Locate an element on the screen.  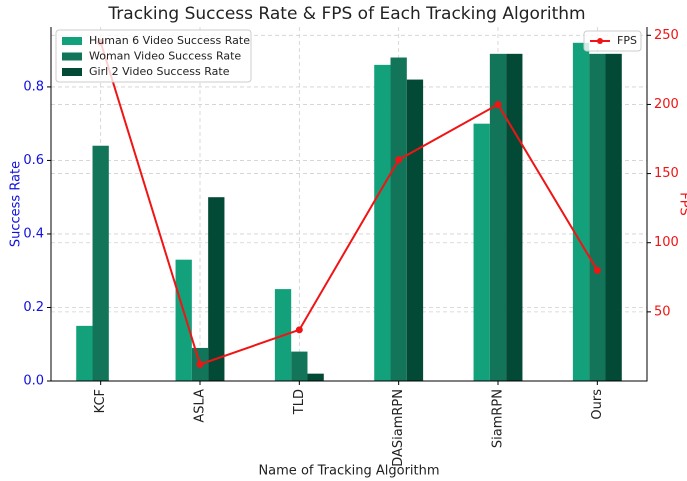
y2-tick-label: 100 is located at coordinates (666, 242).